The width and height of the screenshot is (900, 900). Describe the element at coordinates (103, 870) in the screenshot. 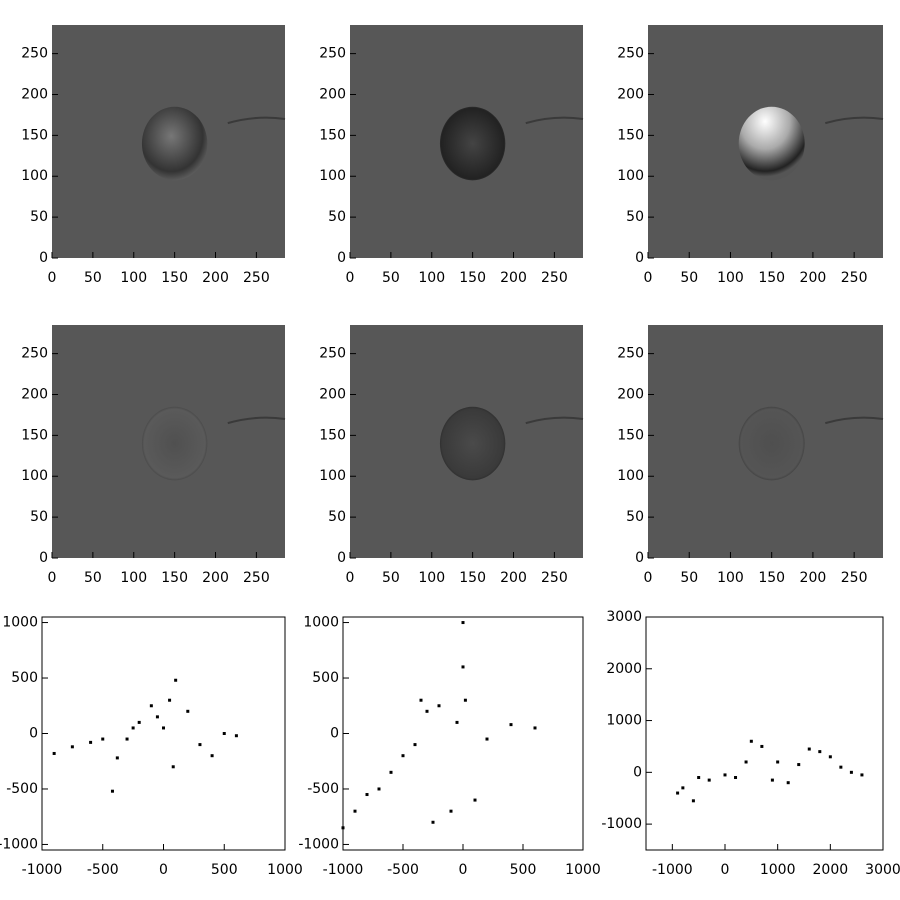

I see `x-tick-label: -500` at that location.